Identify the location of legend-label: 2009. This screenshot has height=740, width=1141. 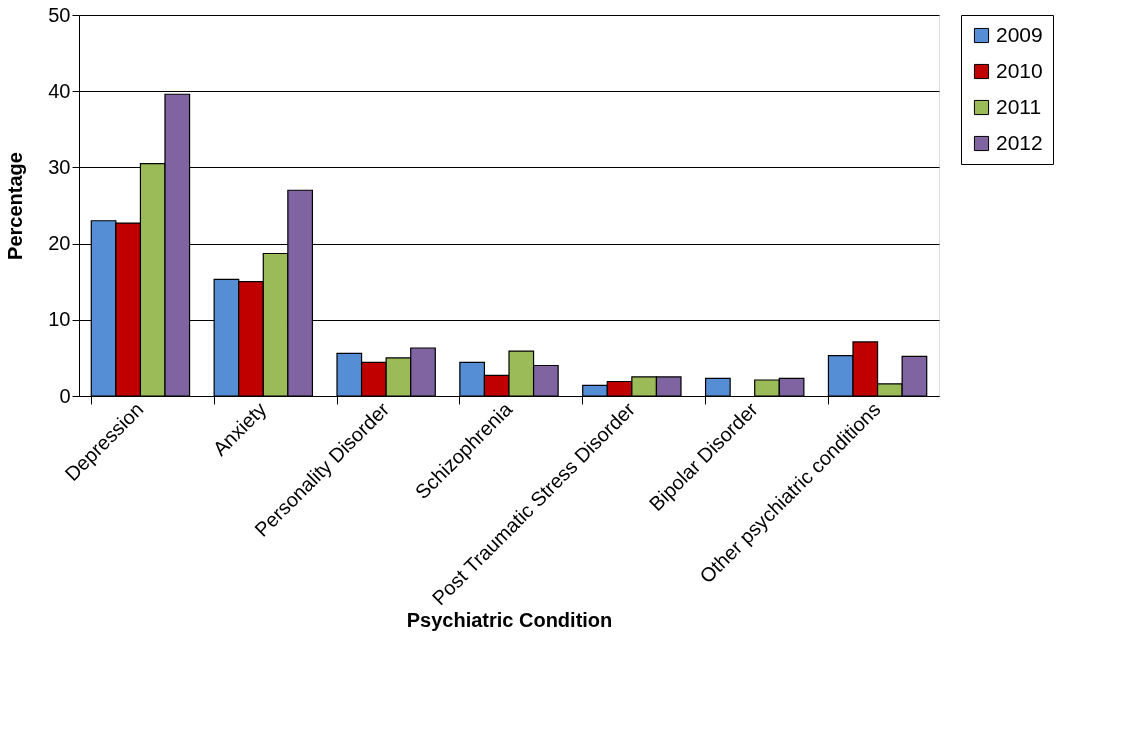
(1019, 34).